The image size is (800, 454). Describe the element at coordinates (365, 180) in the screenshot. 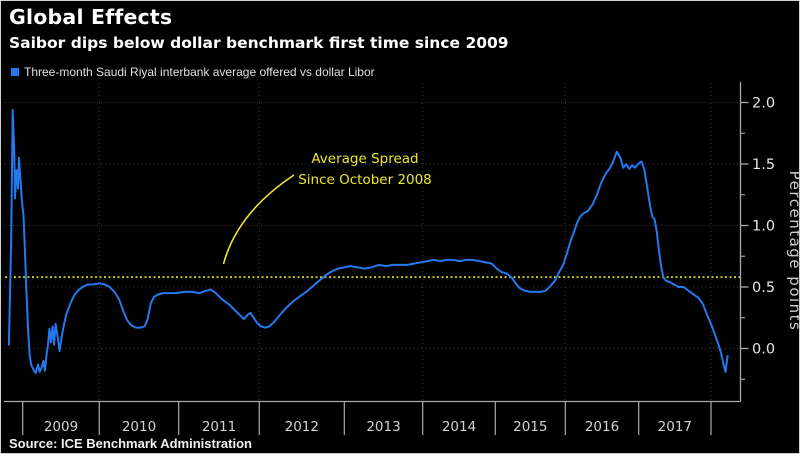

I see `annotation-average-spread-line2: Since October 2008` at that location.